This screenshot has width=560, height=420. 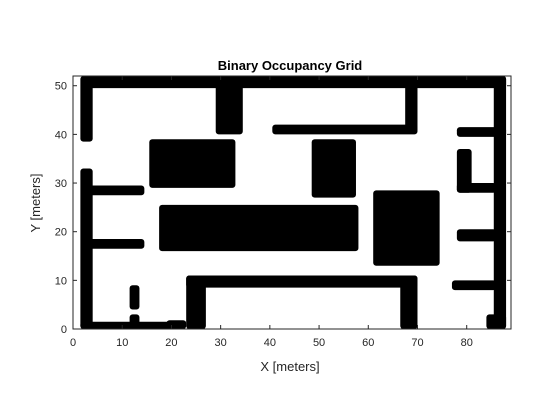 I want to click on y-tick-label: 40, so click(x=61, y=135).